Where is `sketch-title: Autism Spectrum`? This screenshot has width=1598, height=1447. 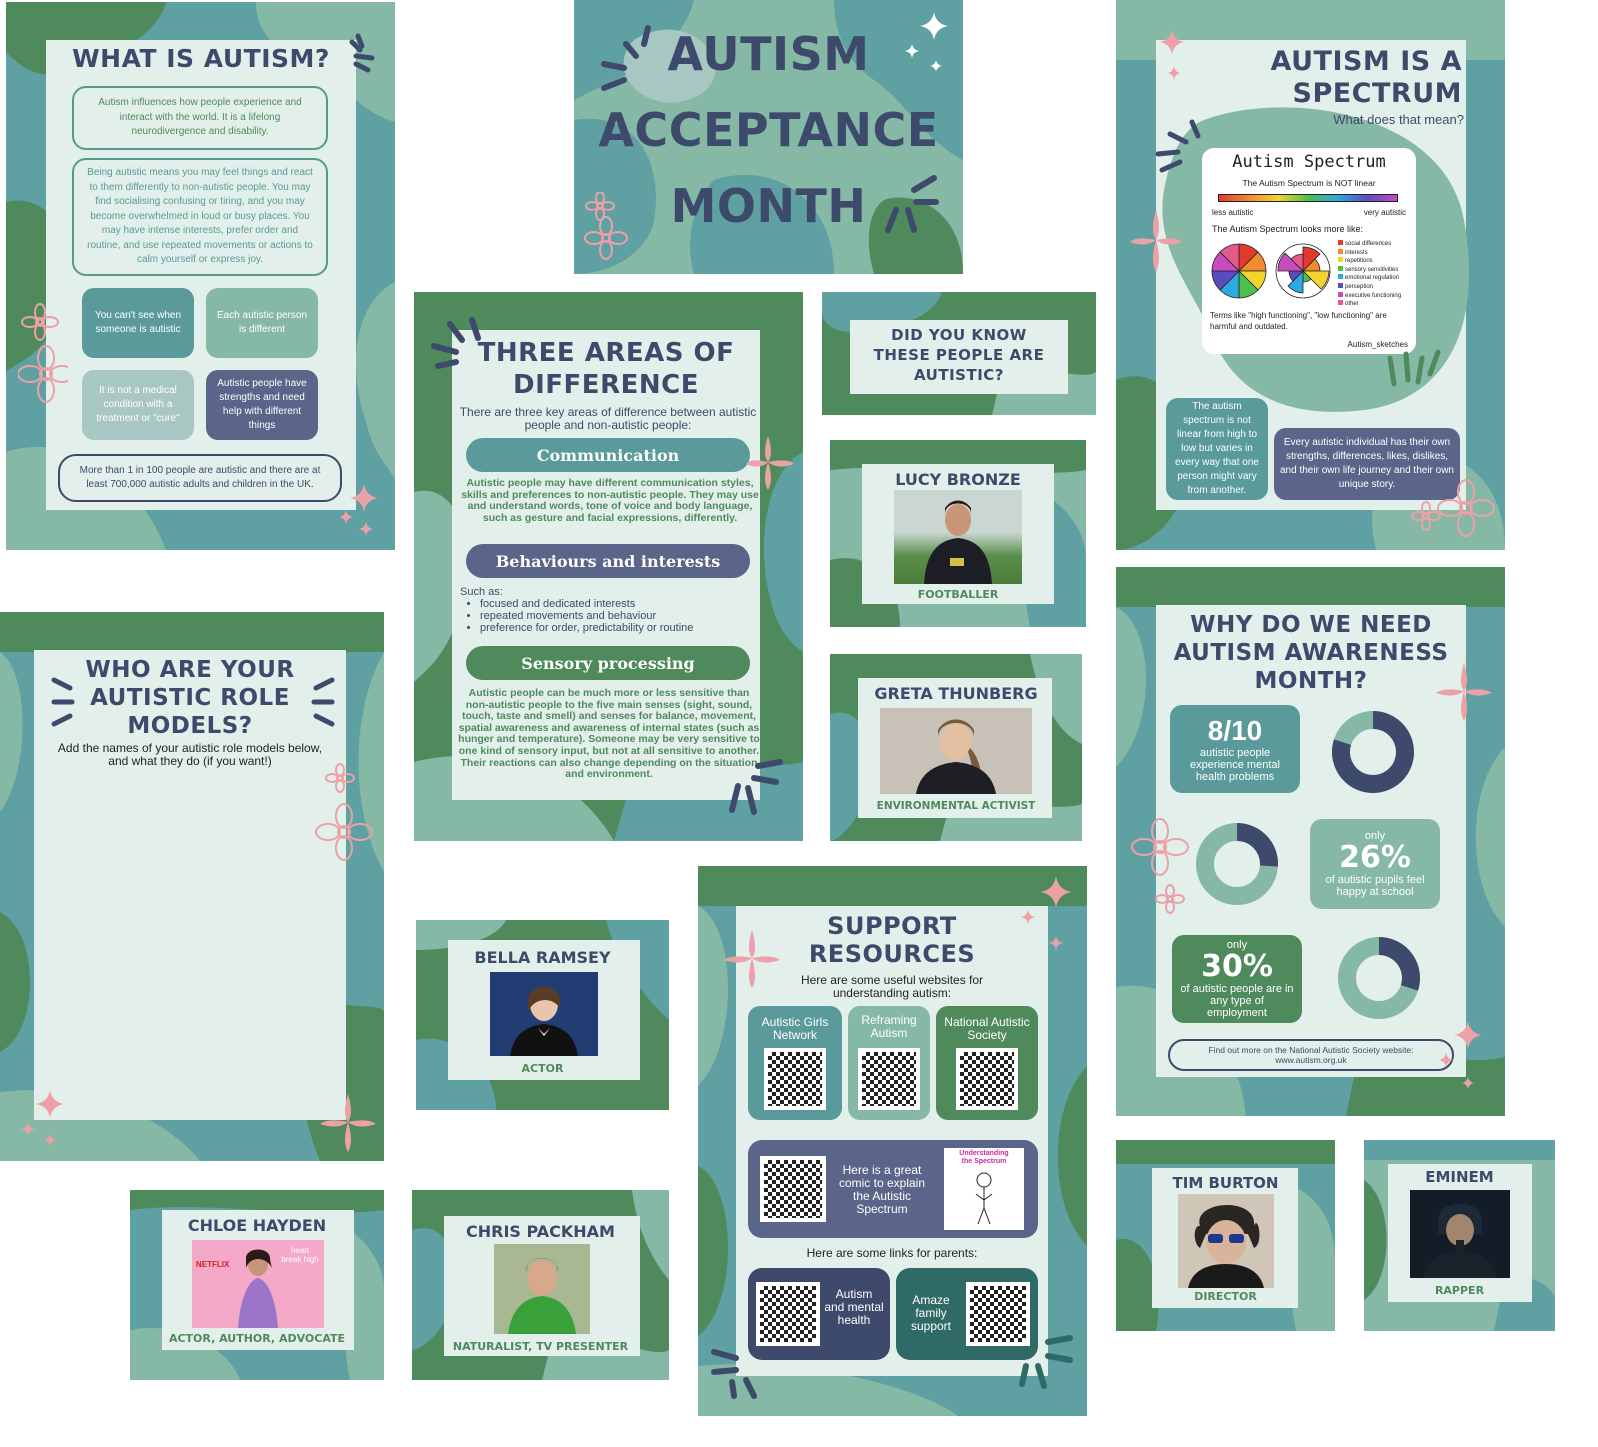
sketch-title: Autism Spectrum is located at coordinates (1309, 162).